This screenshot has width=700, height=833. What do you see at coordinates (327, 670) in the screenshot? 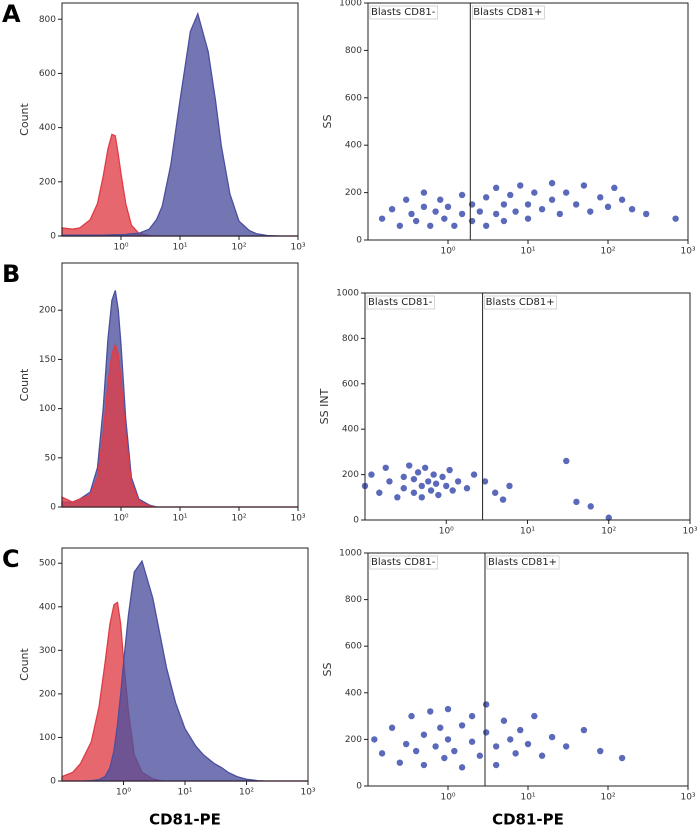
I see `y-axis-label: SS` at bounding box center [327, 670].